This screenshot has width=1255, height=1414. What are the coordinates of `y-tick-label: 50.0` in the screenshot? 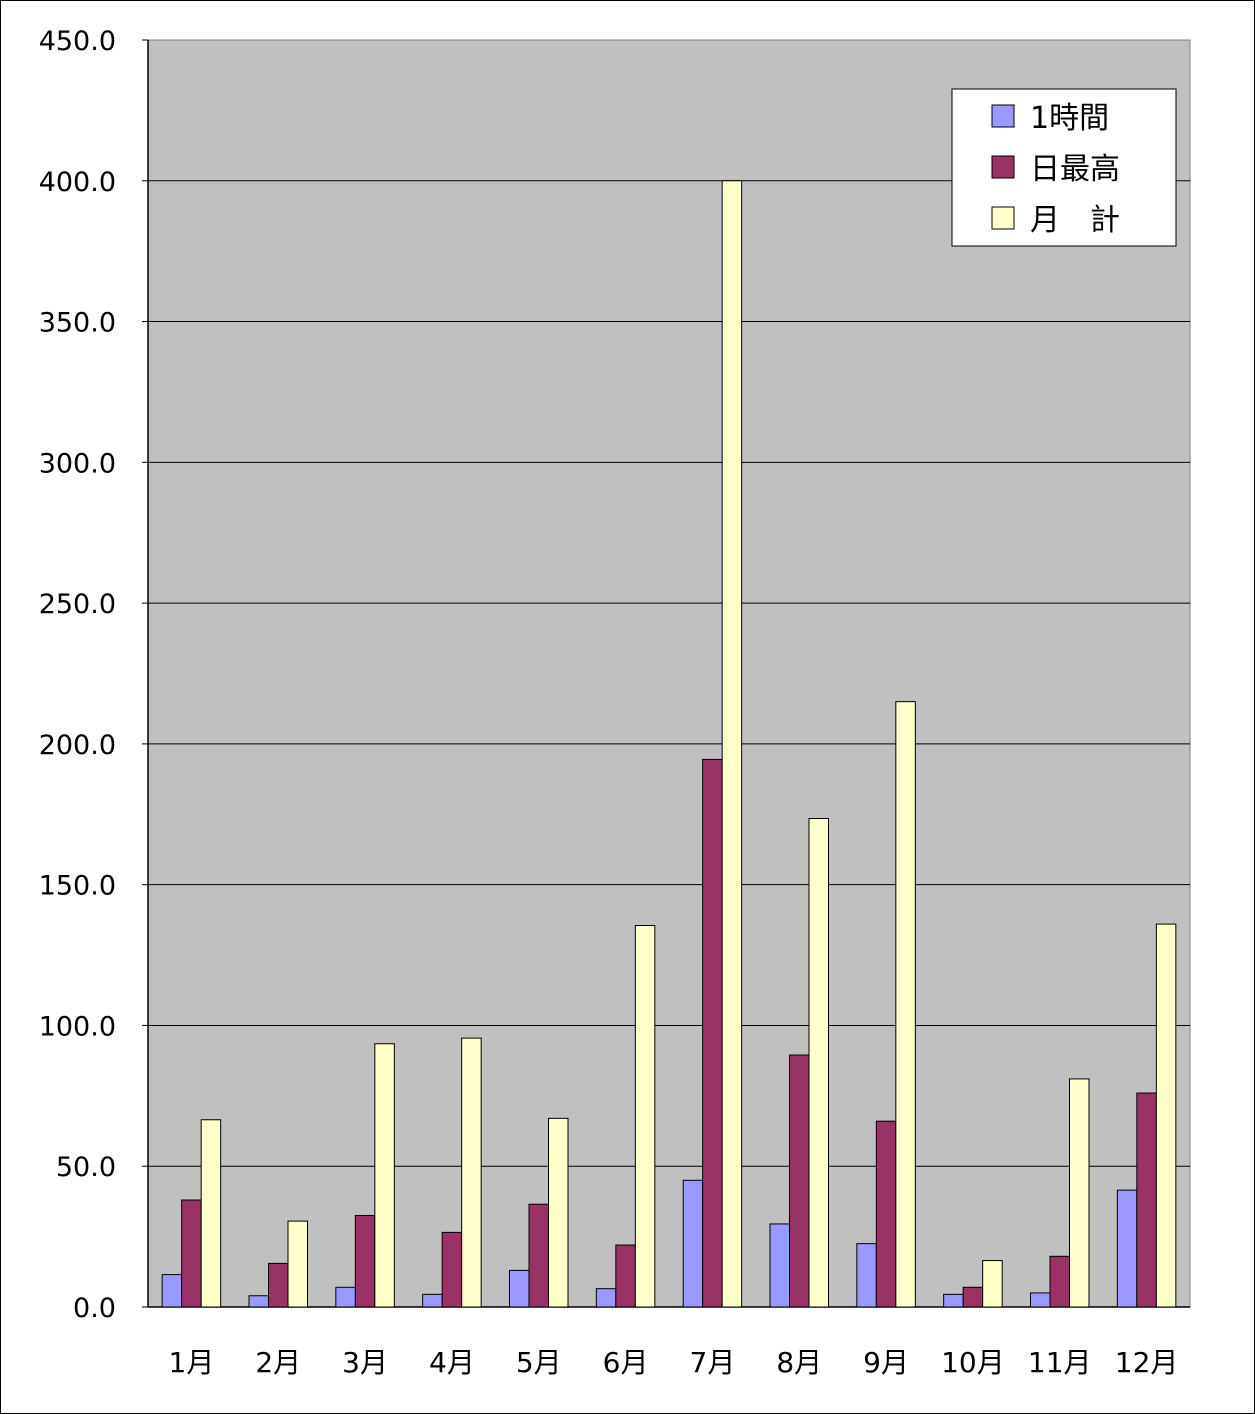 It's located at (86, 1167).